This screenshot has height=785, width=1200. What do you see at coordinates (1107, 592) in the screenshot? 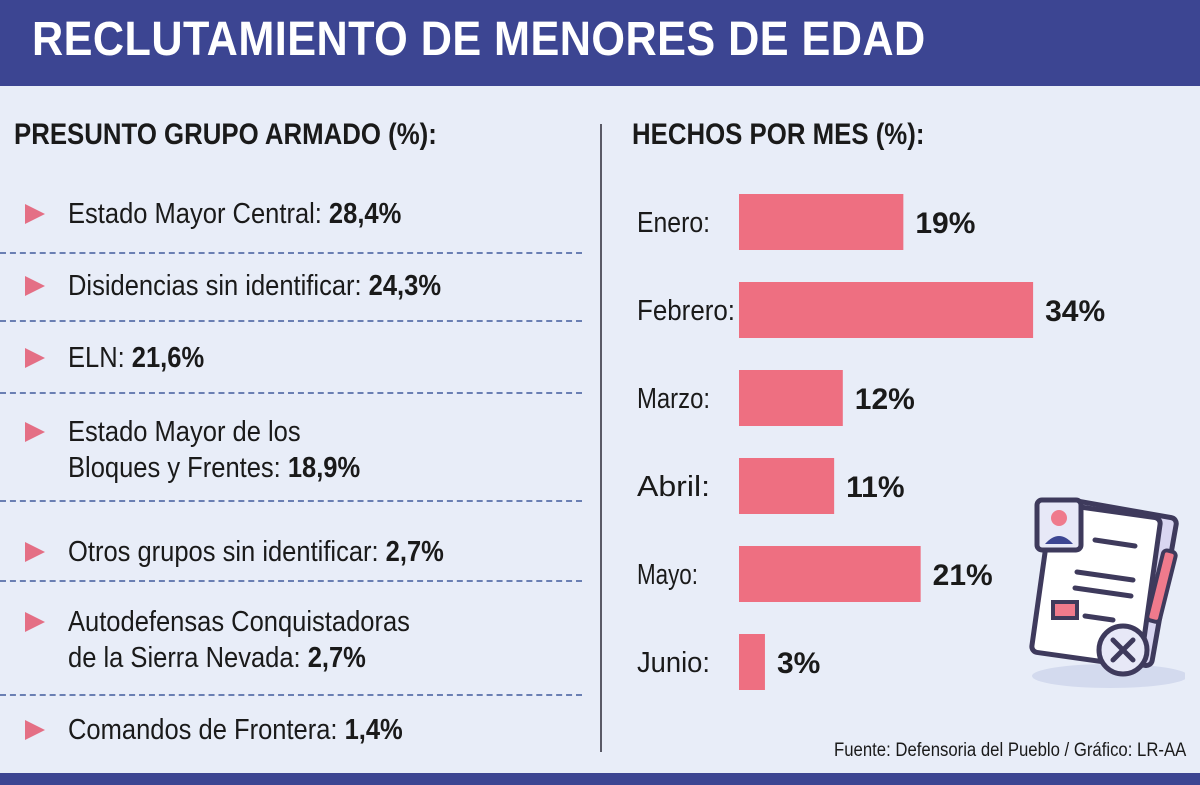
I see `clipboard-document-icon` at bounding box center [1107, 592].